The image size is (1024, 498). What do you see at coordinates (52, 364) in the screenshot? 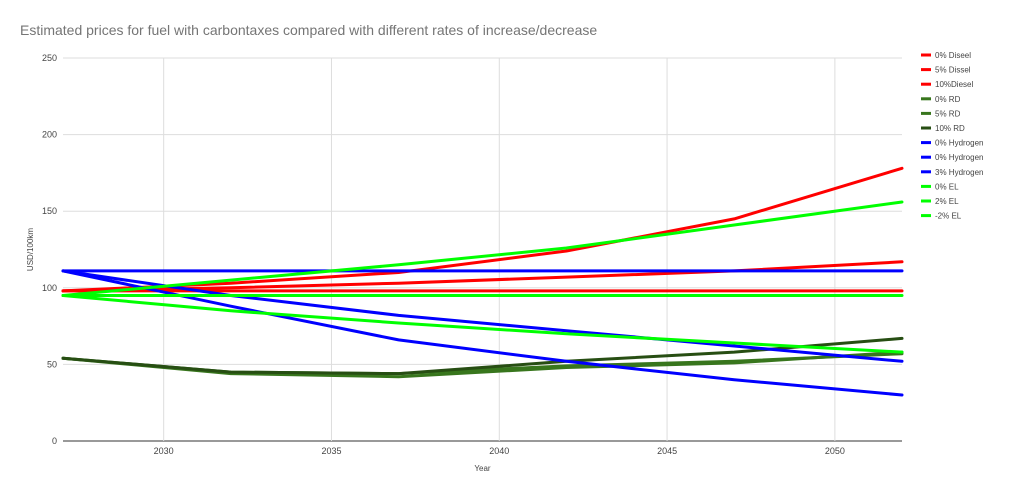
I see `y-tick-label: 50` at bounding box center [52, 364].